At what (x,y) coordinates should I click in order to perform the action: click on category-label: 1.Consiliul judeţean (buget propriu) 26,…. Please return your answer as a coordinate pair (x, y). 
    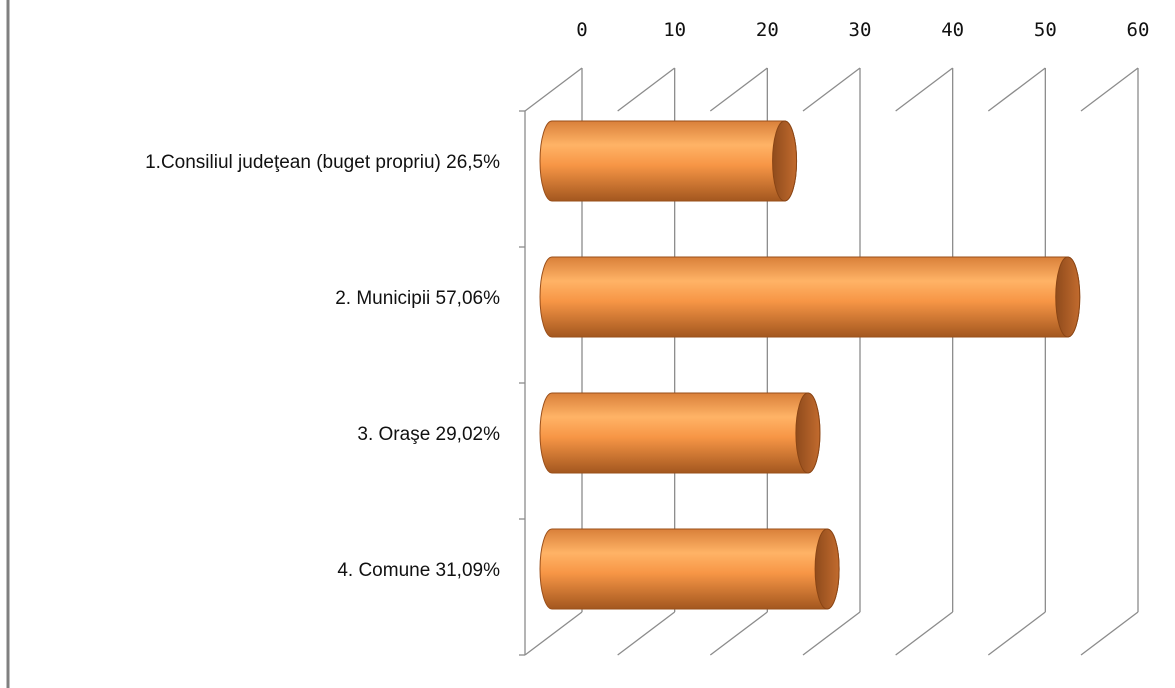
    Looking at the image, I should click on (322, 162).